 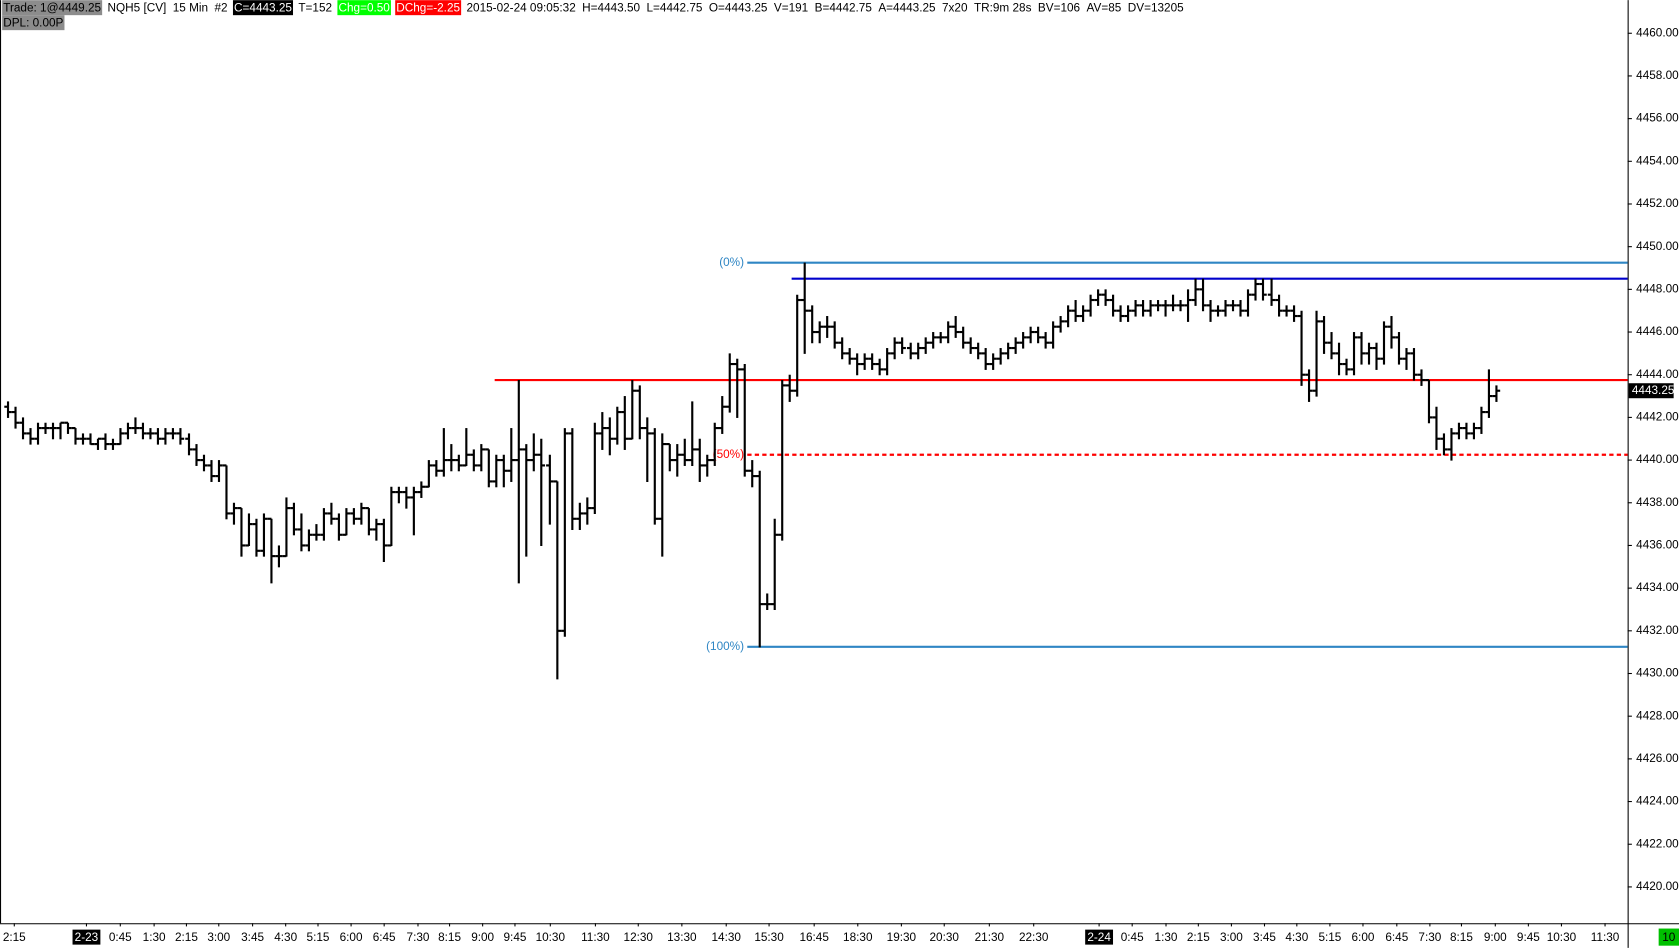 I want to click on x-tick-label: 22:30, so click(x=1034, y=937).